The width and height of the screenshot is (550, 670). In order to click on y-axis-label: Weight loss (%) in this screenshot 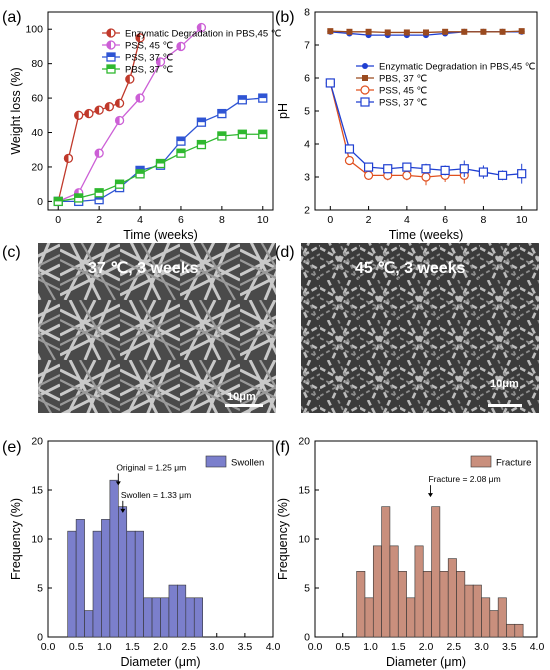, I will do `click(16, 110)`.